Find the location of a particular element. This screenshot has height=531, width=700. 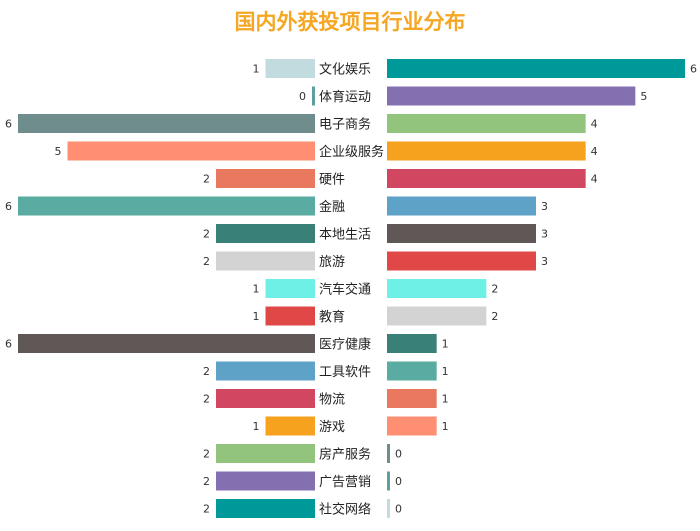

category-label: 社交网络 is located at coordinates (345, 510).